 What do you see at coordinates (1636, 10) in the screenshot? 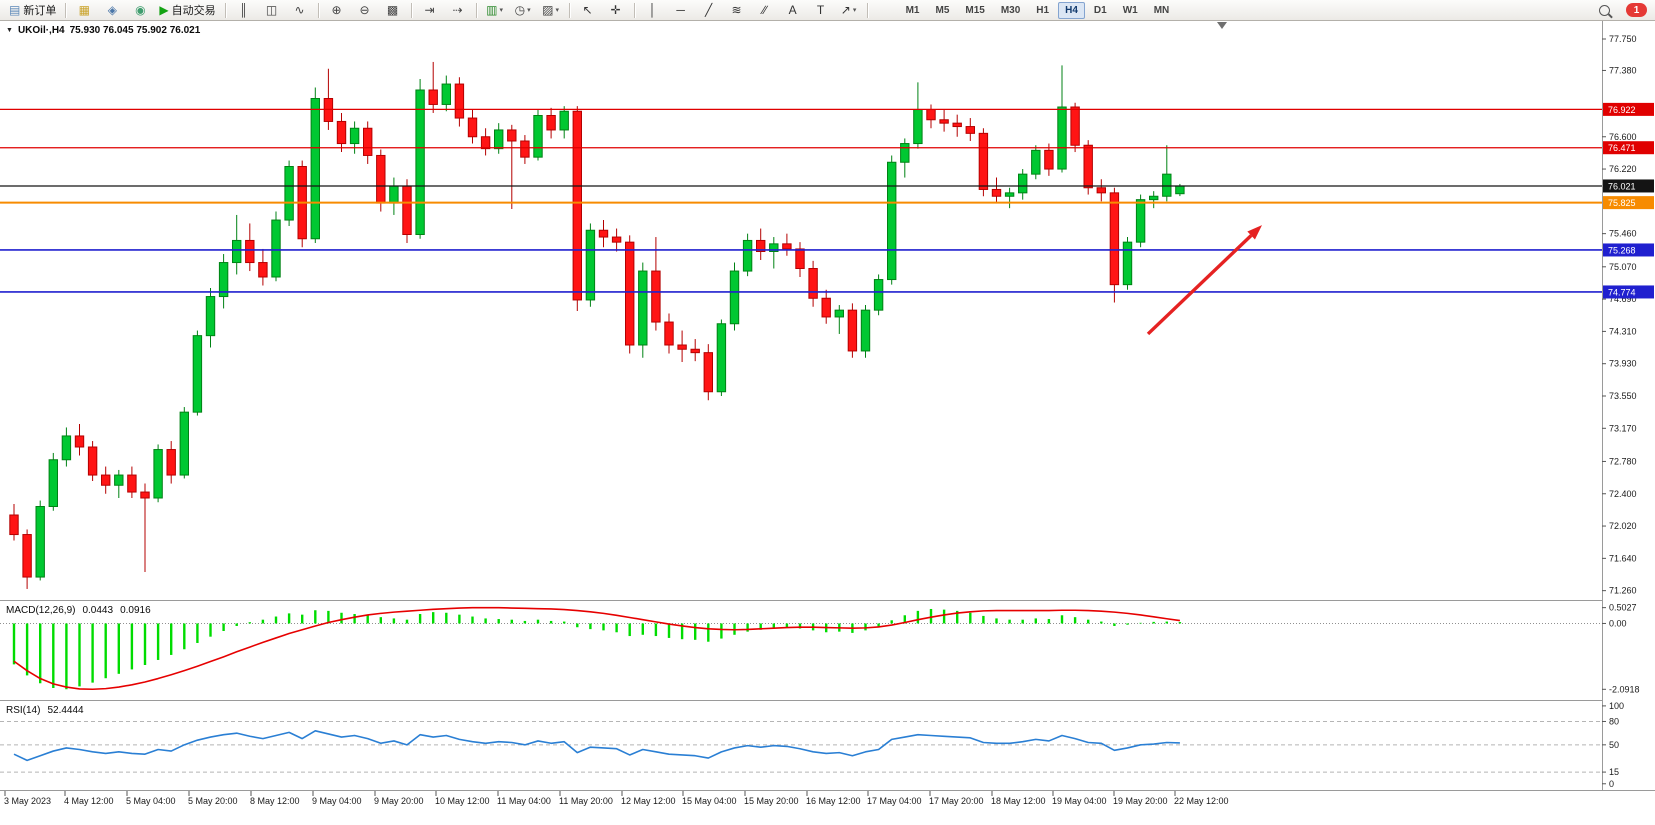
I see `notification-badge: 1` at bounding box center [1636, 10].